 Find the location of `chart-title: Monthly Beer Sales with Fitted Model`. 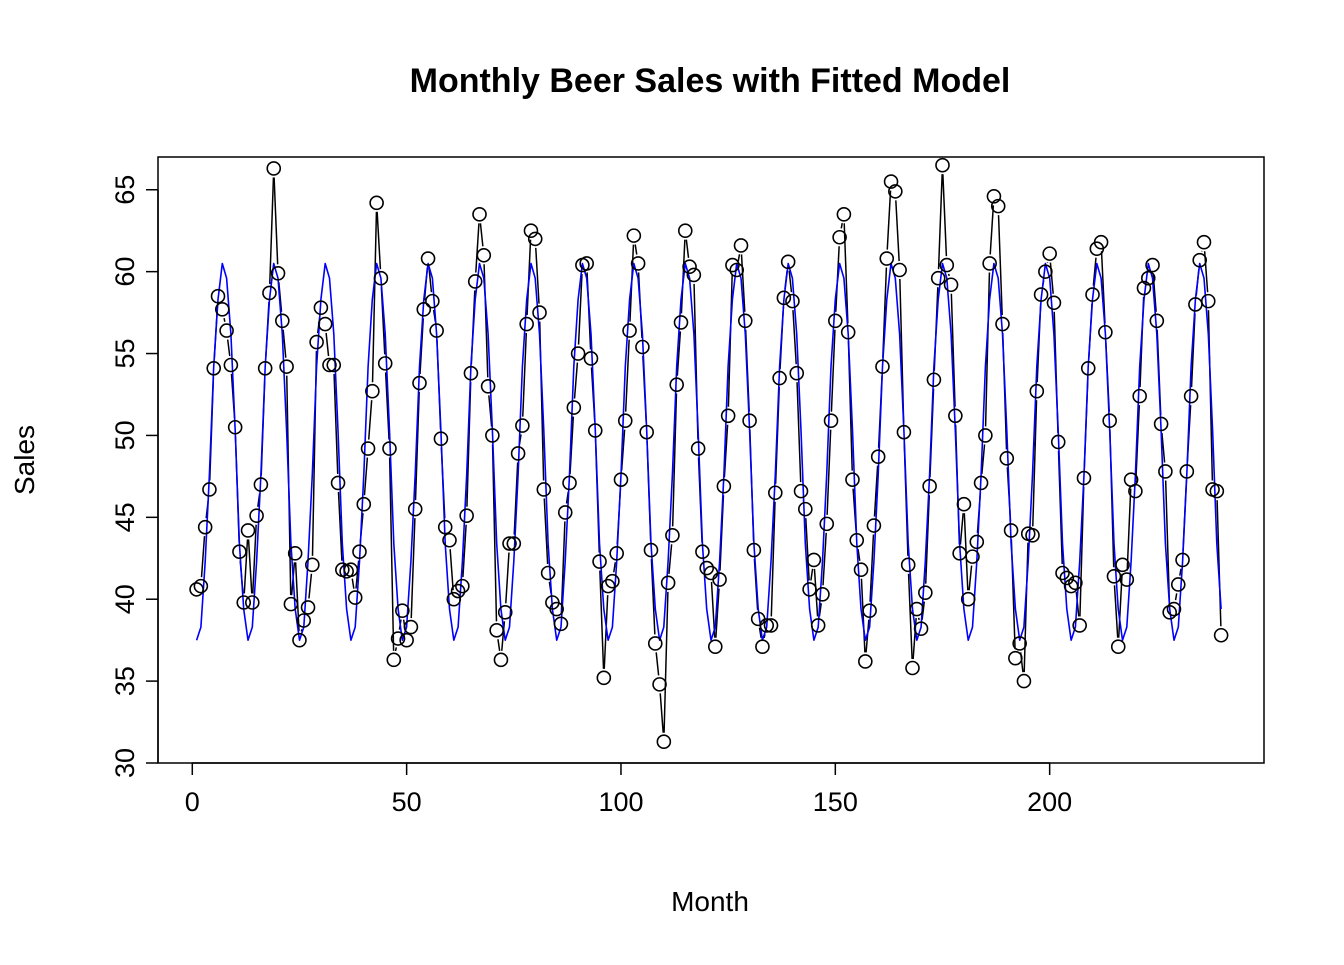

chart-title: Monthly Beer Sales with Fitted Model is located at coordinates (710, 81).